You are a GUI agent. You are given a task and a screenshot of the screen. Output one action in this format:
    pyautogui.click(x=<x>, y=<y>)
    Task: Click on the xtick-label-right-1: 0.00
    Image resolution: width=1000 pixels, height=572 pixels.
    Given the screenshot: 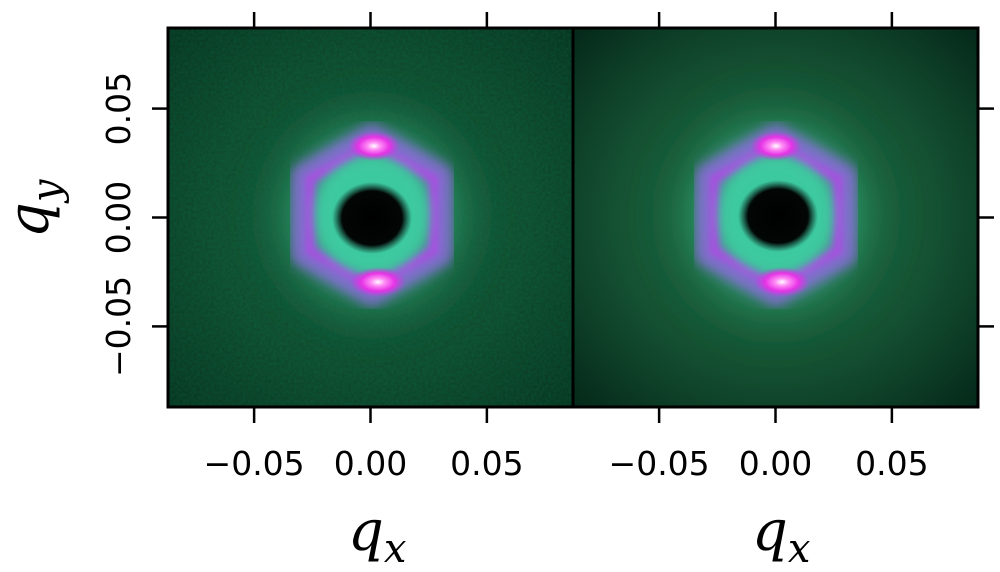 What is the action you would take?
    pyautogui.click(x=775, y=463)
    